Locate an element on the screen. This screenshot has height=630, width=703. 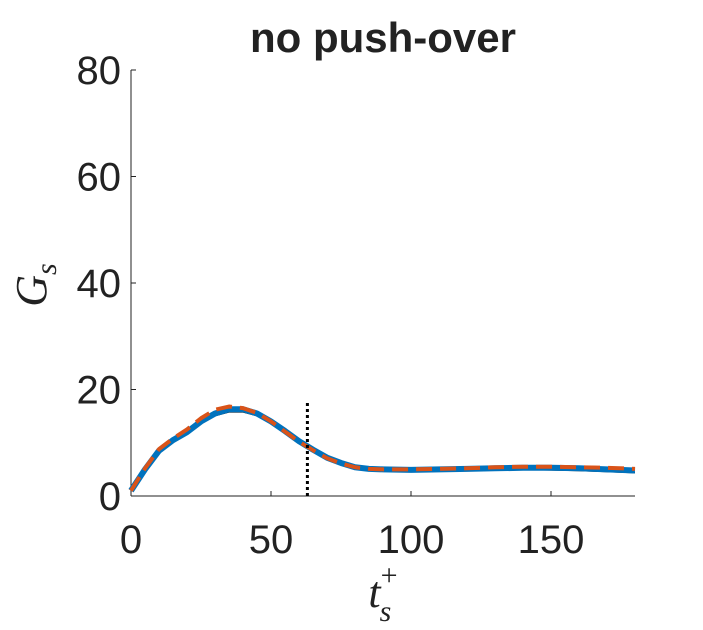
x-tick-label: 0 is located at coordinates (131, 540).